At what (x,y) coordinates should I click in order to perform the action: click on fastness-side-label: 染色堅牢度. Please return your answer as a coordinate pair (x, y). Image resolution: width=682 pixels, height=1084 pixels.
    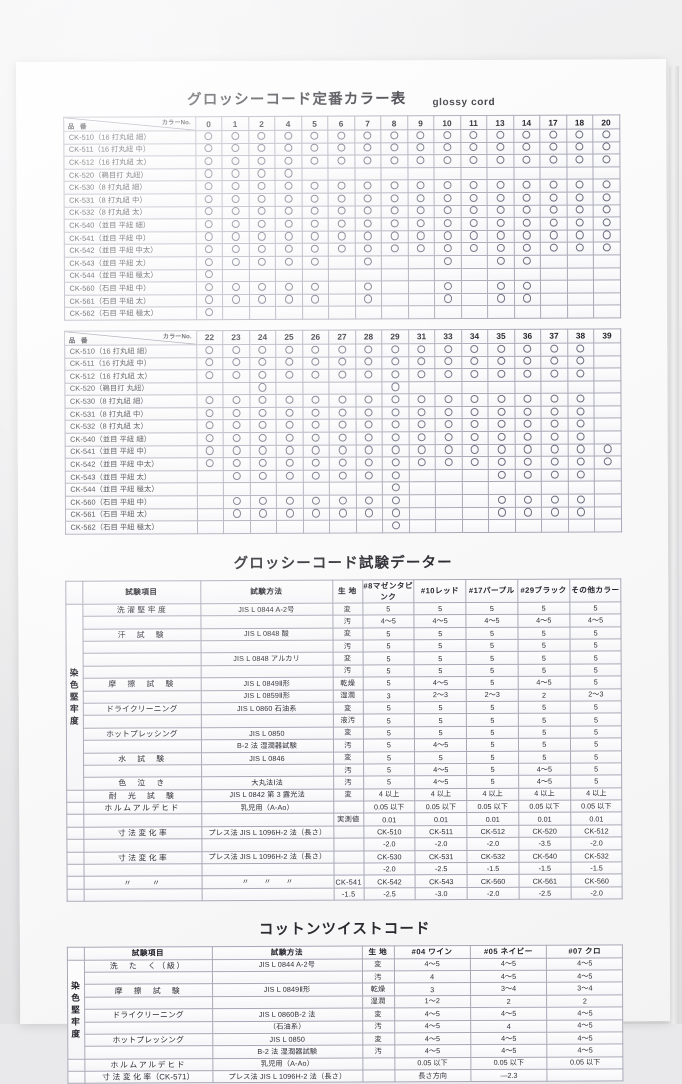
    Looking at the image, I should click on (75, 1009).